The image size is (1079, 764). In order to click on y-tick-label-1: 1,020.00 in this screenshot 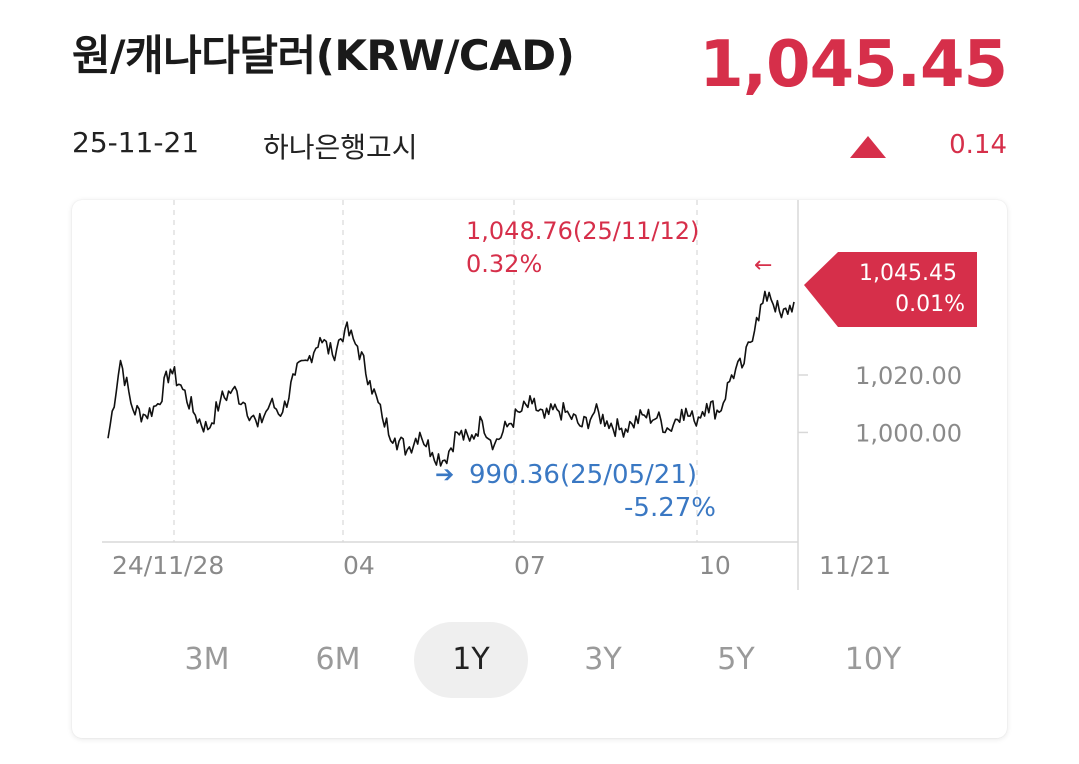, I will do `click(908, 376)`.